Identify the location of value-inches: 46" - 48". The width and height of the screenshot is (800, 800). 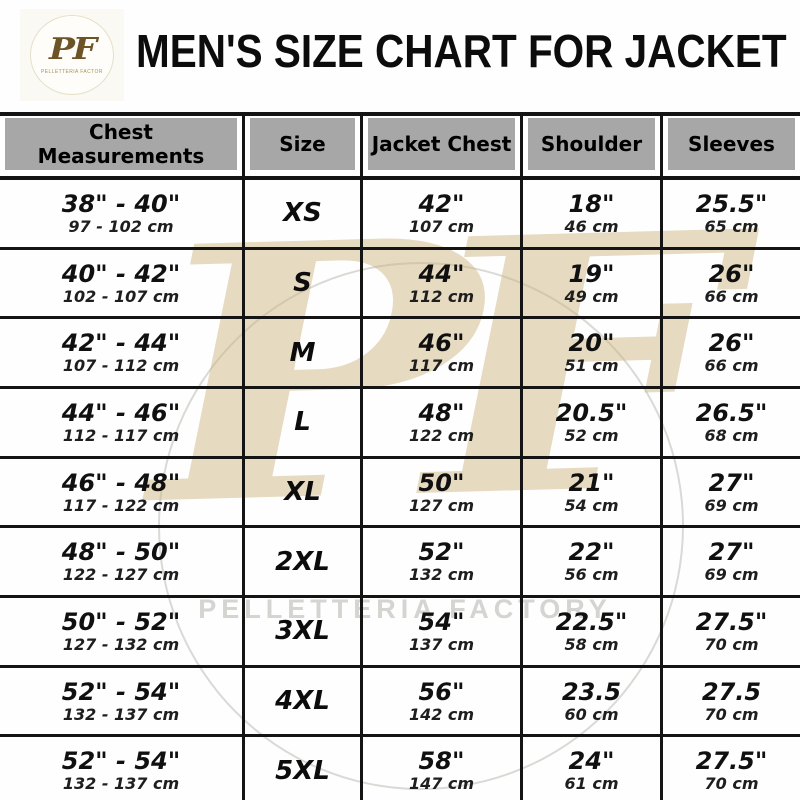
(121, 482).